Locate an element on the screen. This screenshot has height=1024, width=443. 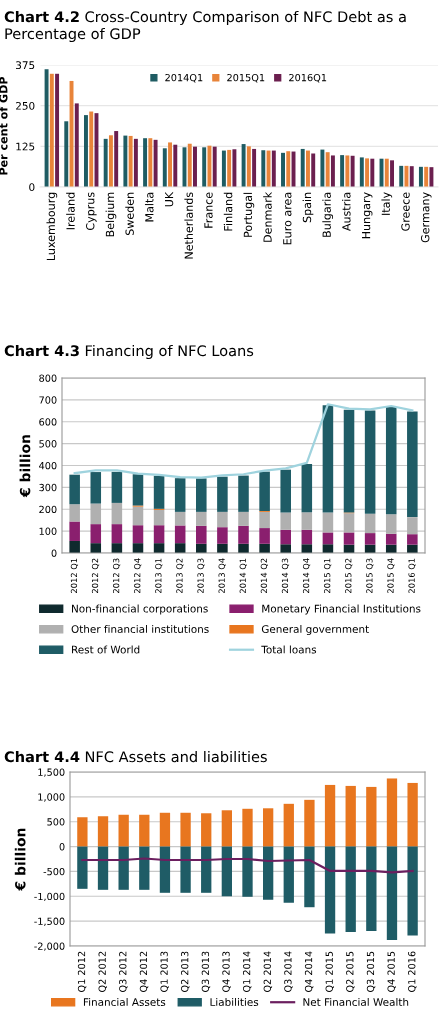
x-tick-label: Q1 2016 is located at coordinates (412, 971).